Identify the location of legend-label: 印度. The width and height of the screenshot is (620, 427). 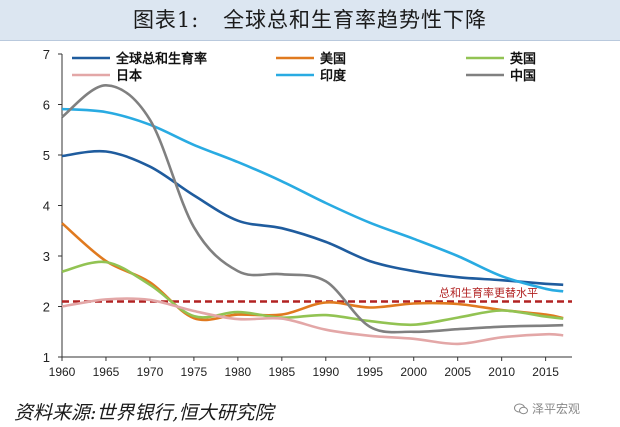
(333, 76).